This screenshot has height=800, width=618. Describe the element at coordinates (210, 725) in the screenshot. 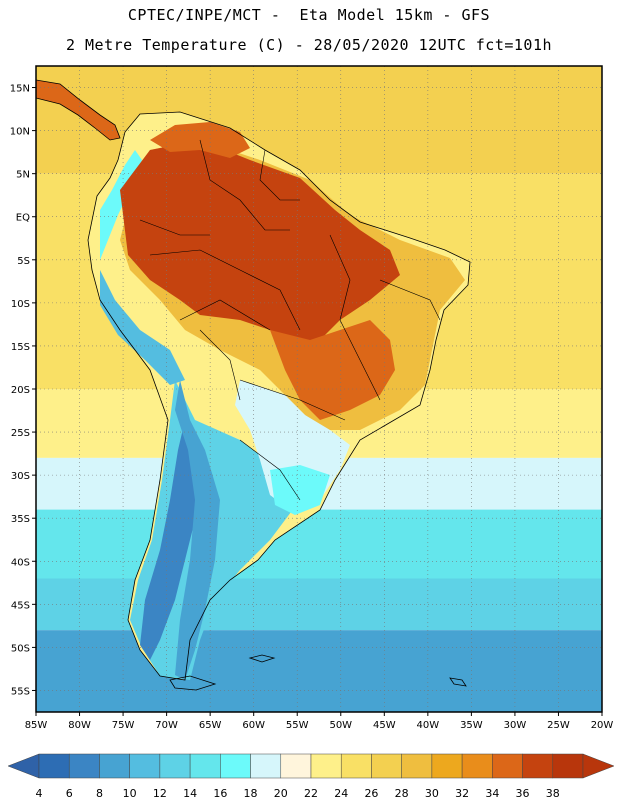

I see `lon-label: 65W` at that location.